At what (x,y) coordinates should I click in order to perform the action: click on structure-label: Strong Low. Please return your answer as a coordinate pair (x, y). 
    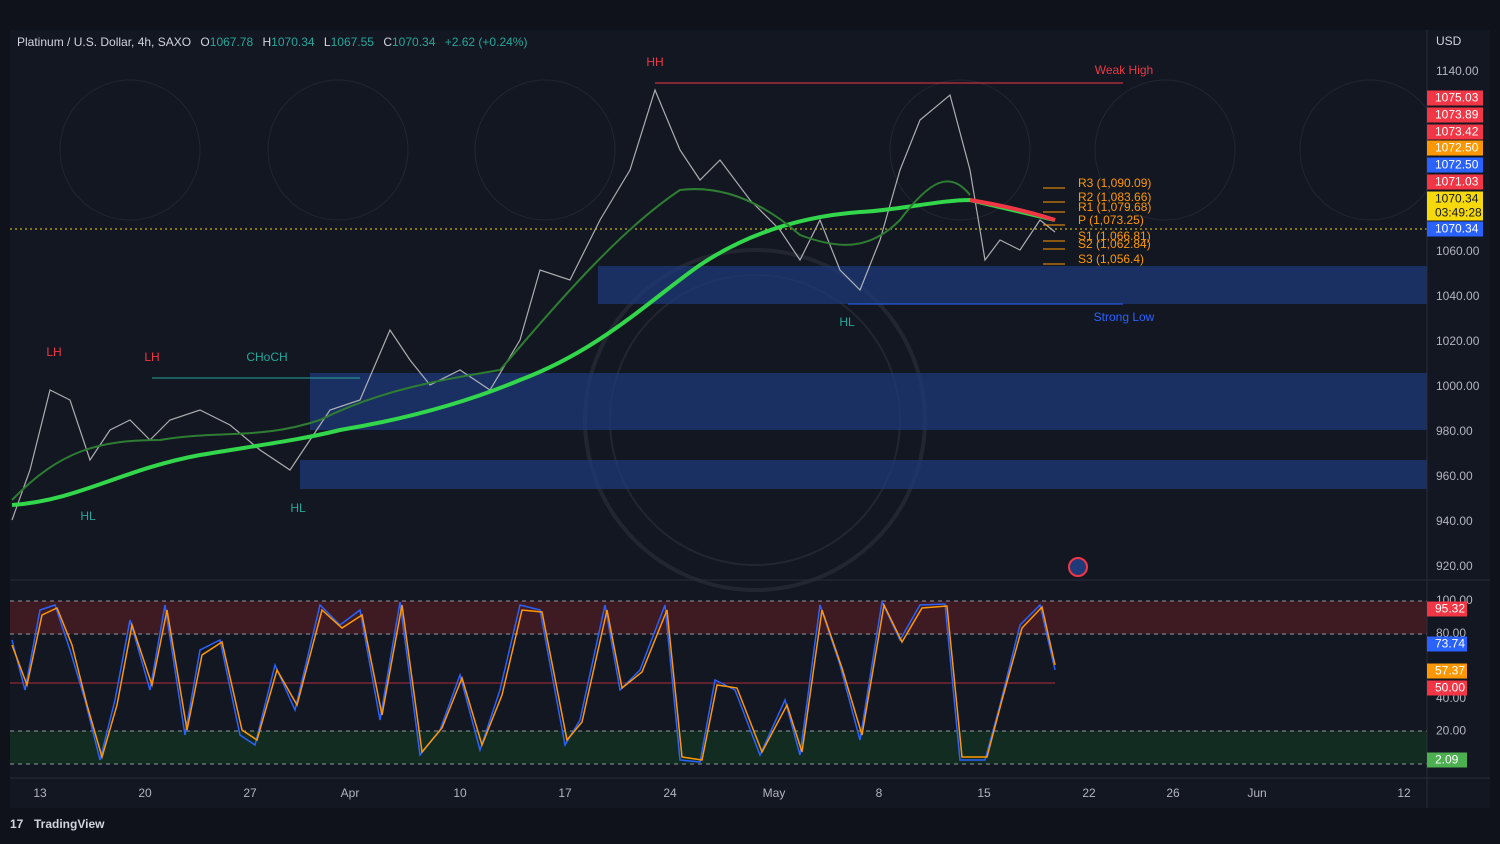
    Looking at the image, I should click on (1124, 317).